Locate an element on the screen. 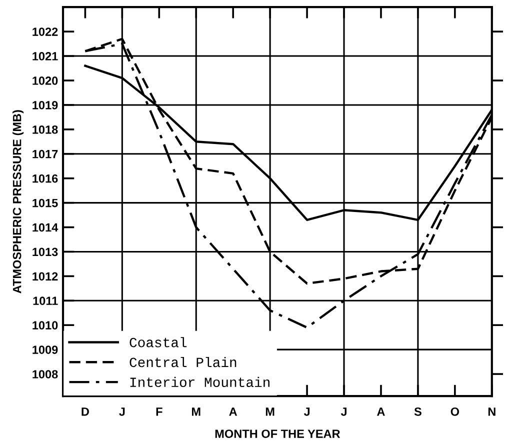 This screenshot has width=514, height=444. y-tick-label: 1016 is located at coordinates (45, 178).